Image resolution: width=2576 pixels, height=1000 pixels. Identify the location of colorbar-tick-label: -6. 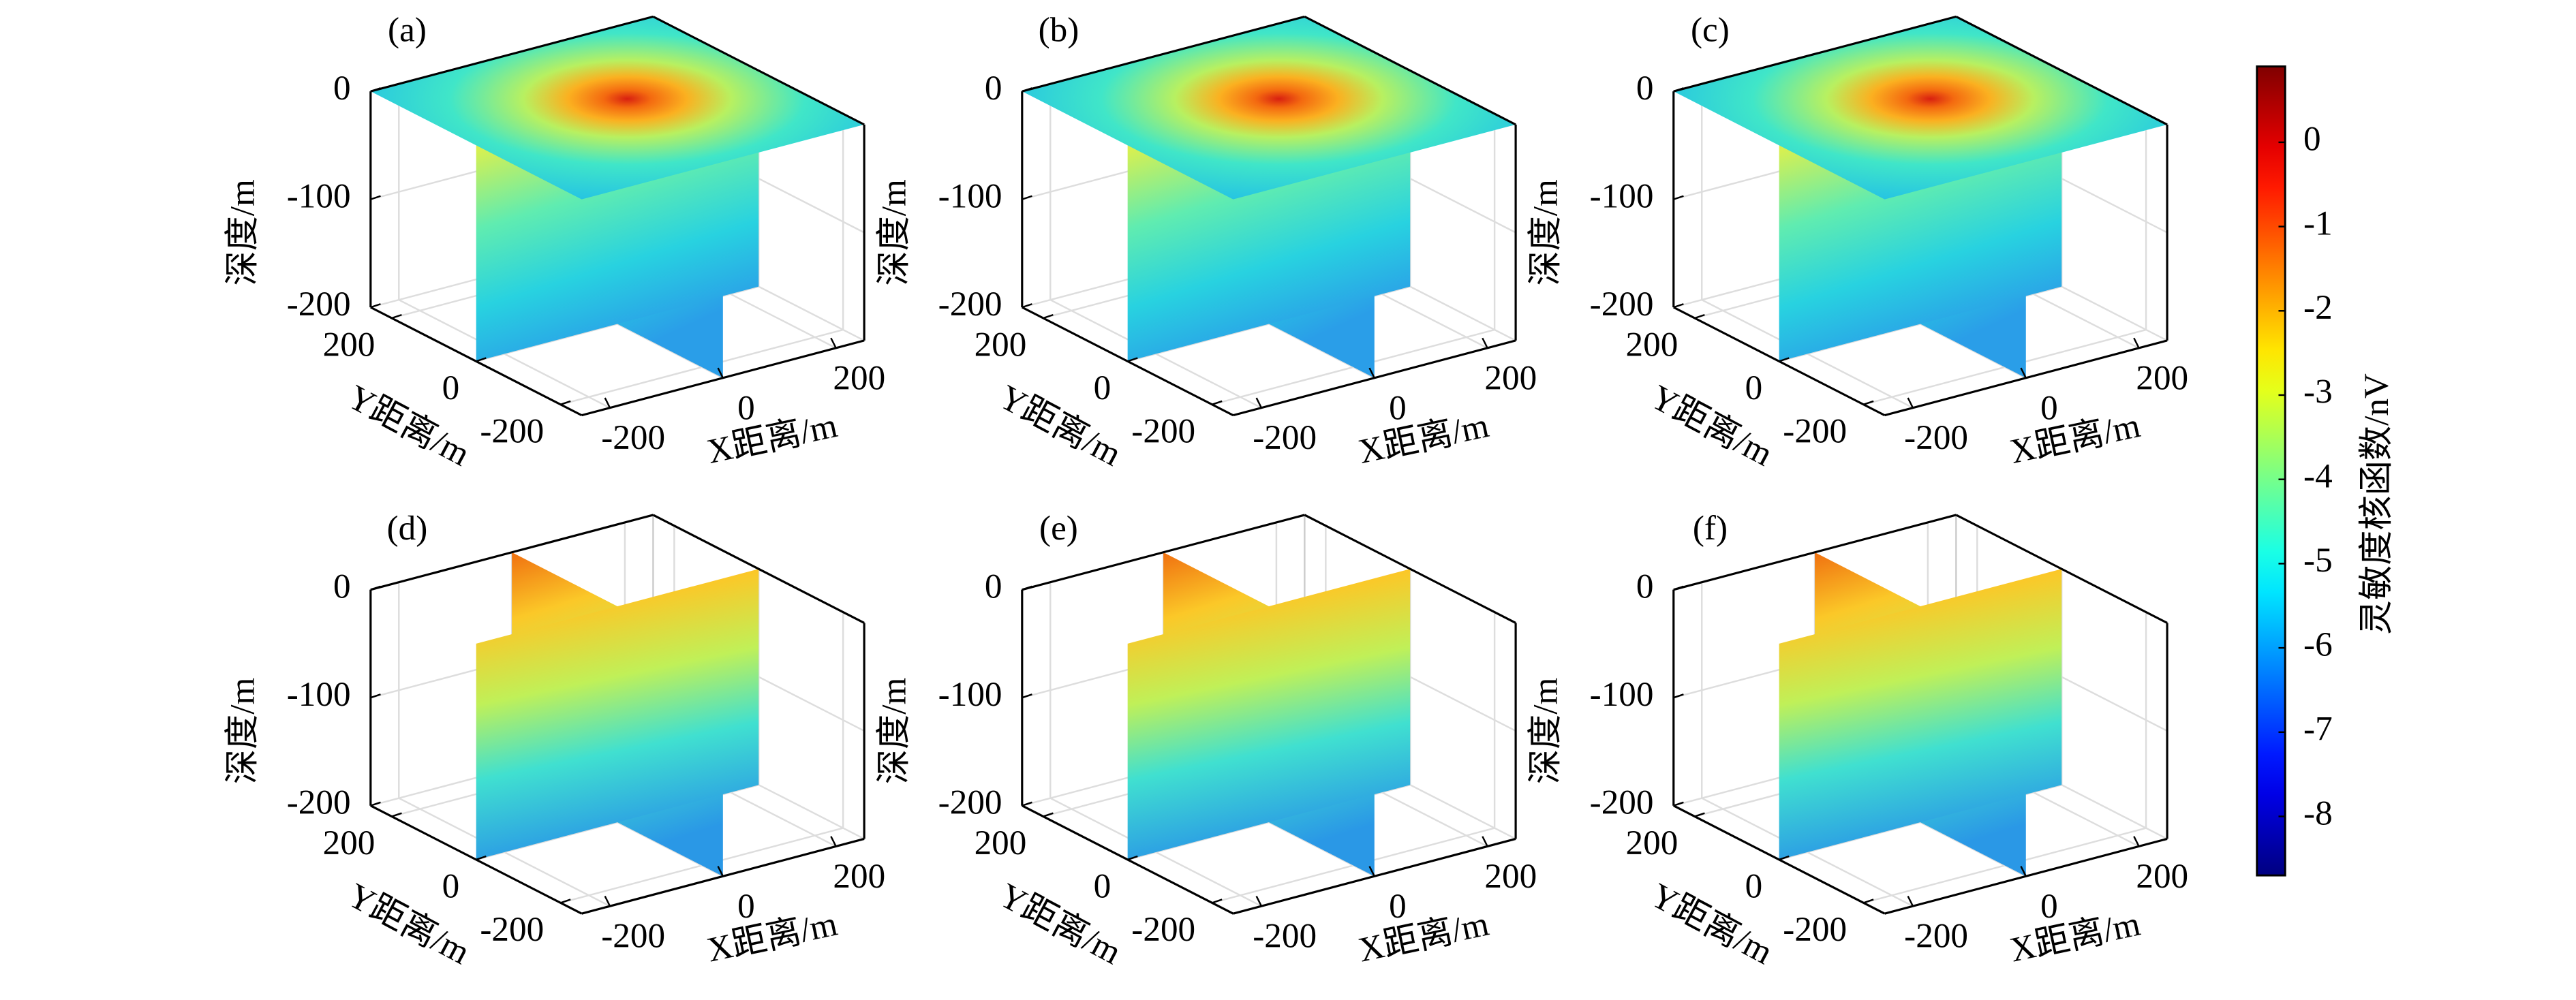
(2318, 644).